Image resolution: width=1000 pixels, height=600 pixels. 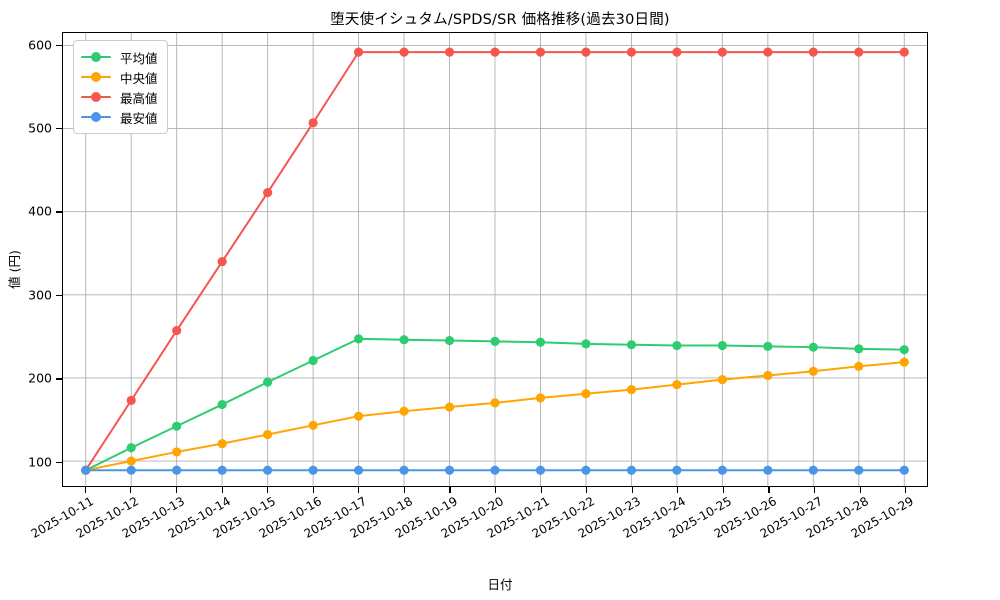 I want to click on legend-label: 最安値, so click(x=139, y=118).